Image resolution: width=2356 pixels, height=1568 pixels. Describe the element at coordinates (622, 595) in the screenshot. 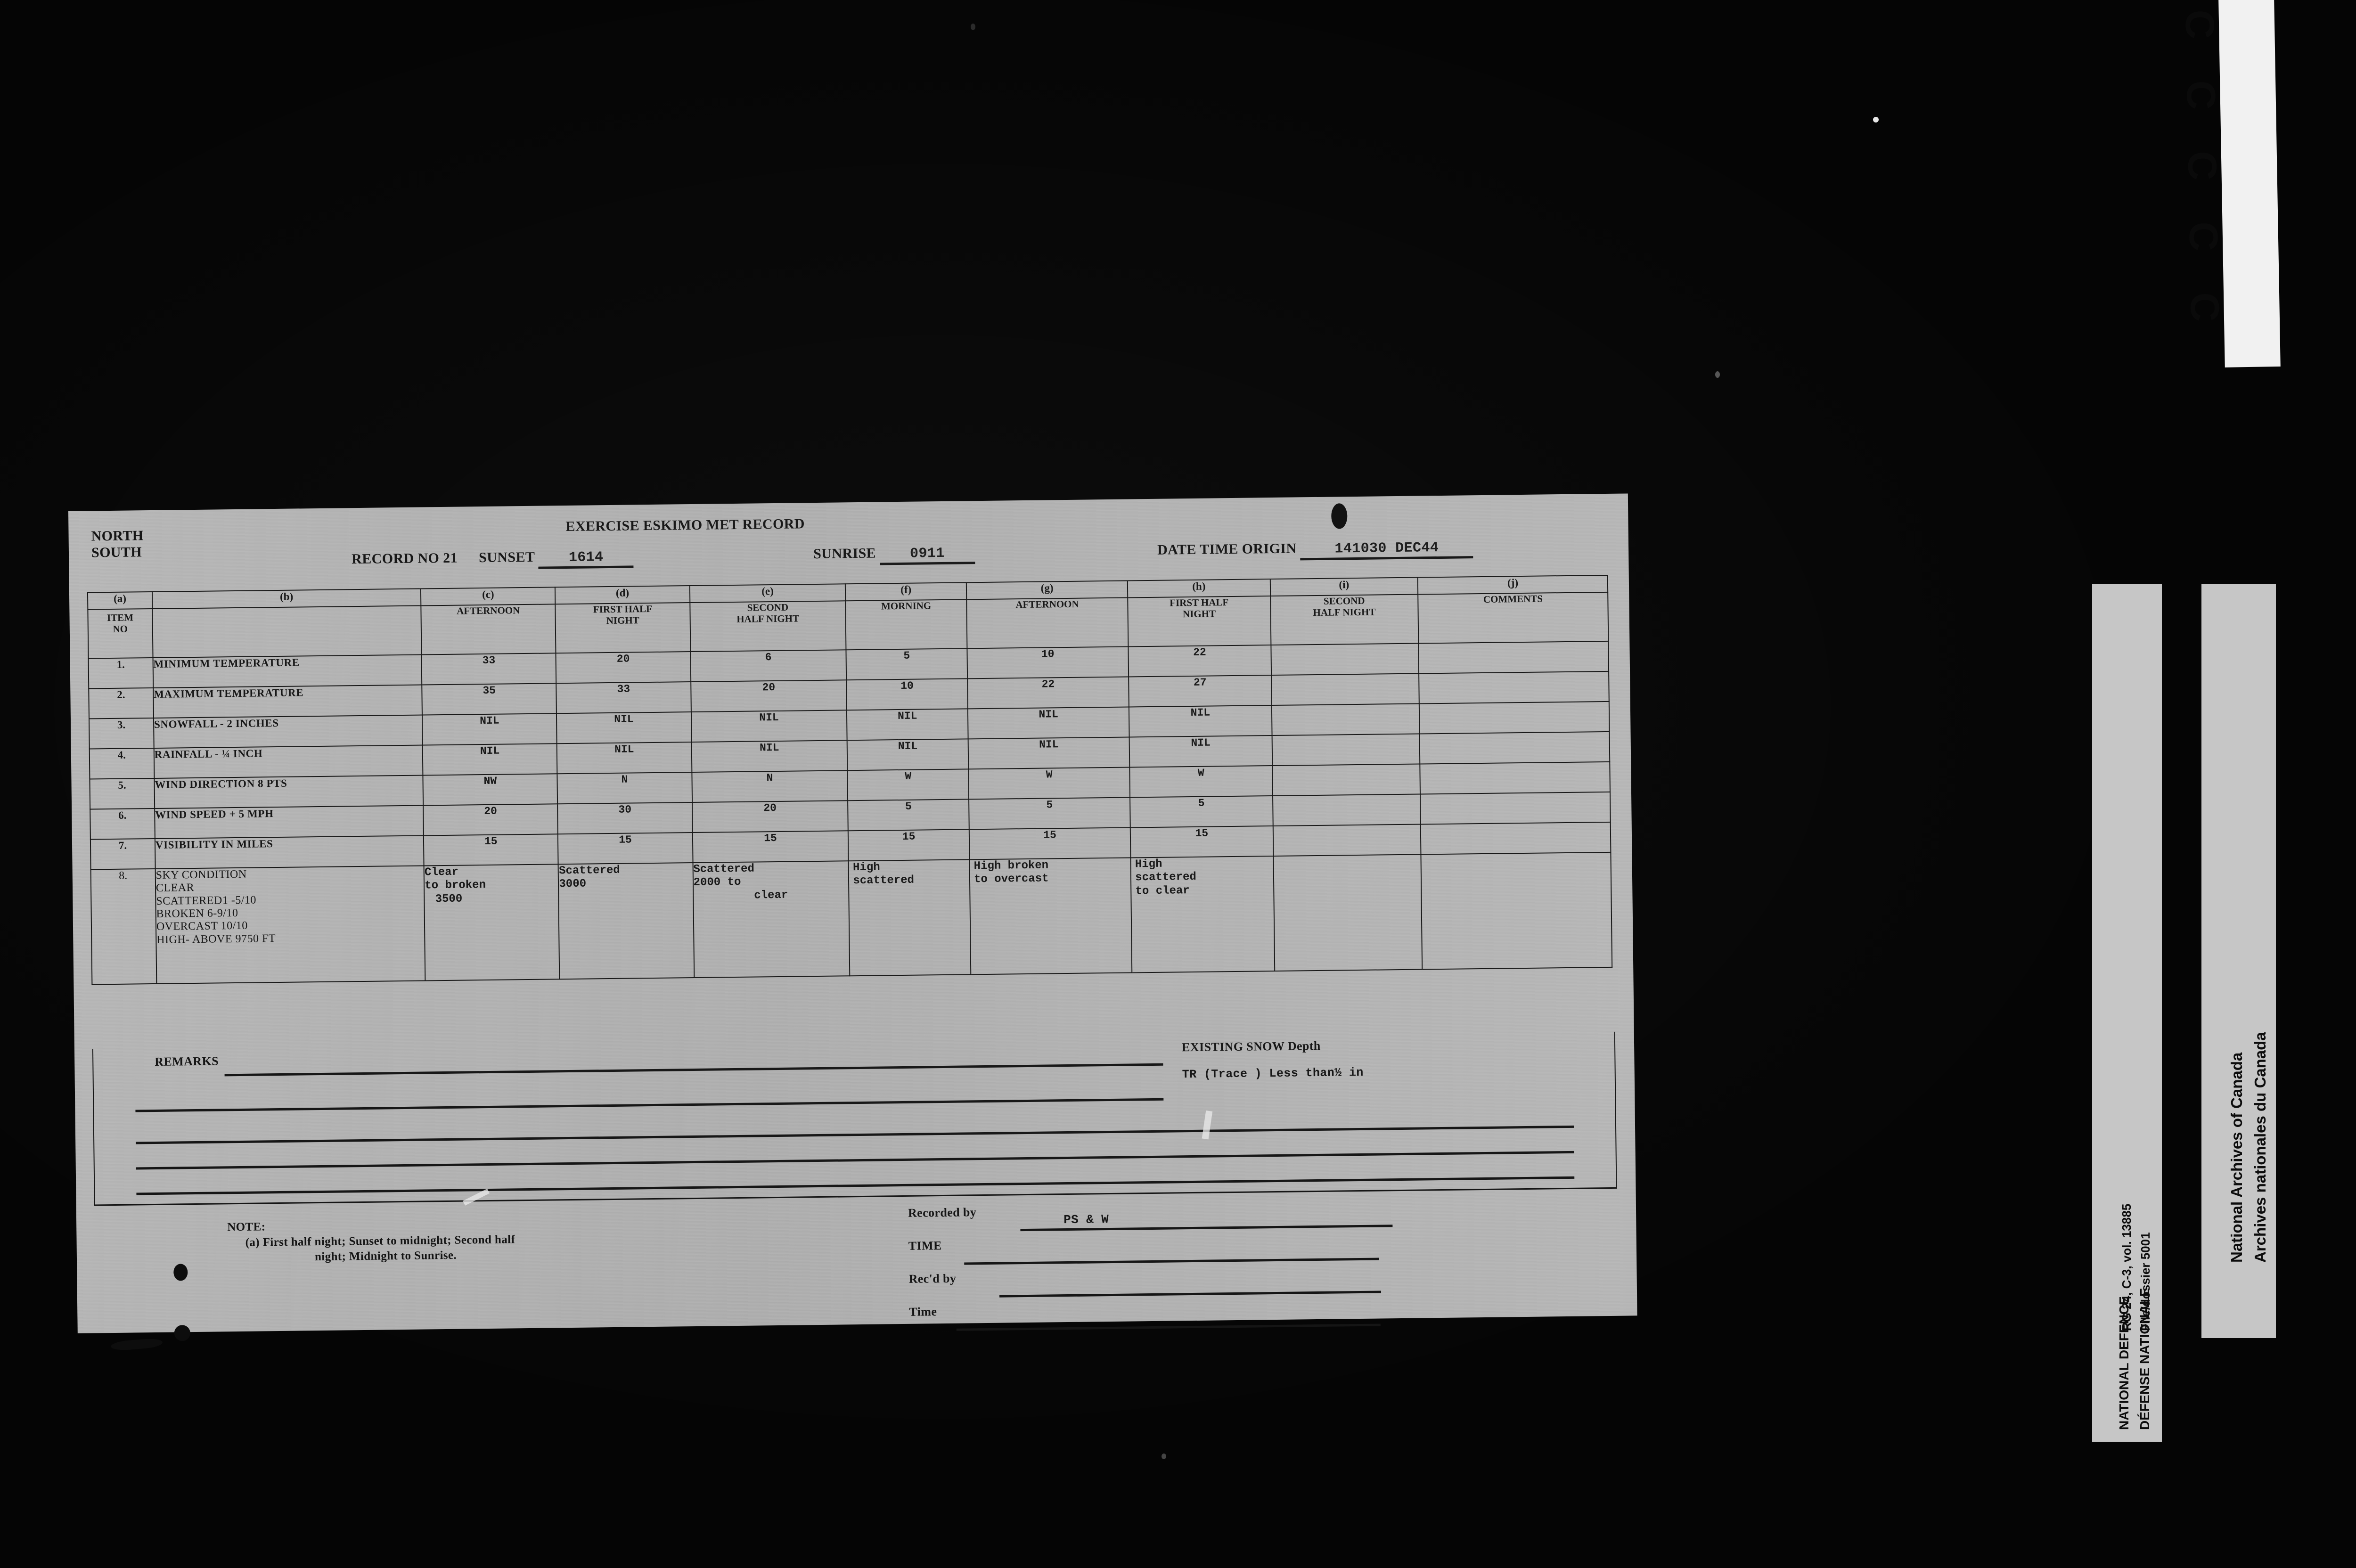

I see `letter-d: (d)` at that location.